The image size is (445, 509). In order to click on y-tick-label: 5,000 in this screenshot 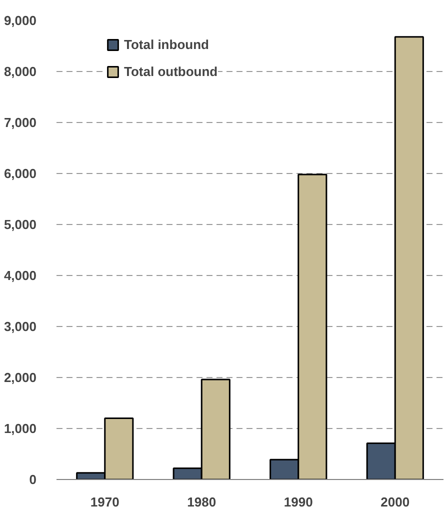, I will do `click(20, 224)`.